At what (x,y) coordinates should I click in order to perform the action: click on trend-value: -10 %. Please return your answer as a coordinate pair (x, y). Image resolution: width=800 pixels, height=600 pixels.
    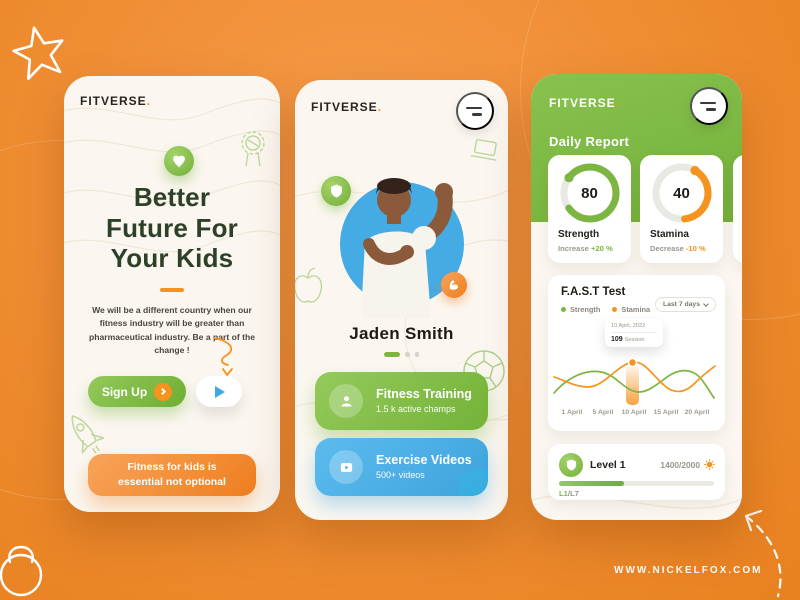
    Looking at the image, I should click on (695, 248).